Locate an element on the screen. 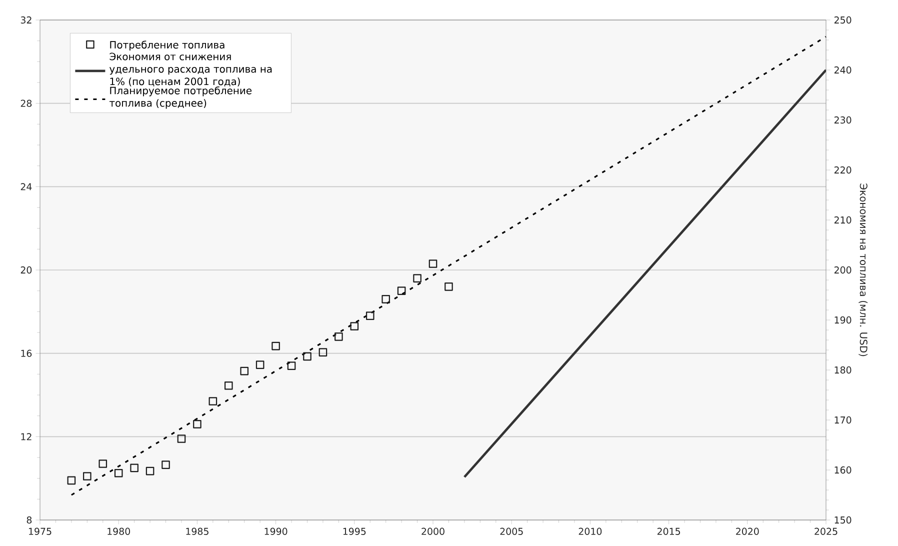  x-tick-label: 2020 is located at coordinates (747, 531).